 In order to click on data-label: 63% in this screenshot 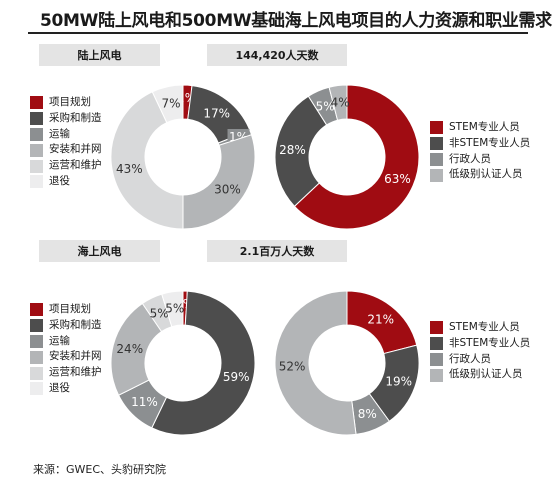, I will do `click(397, 179)`.